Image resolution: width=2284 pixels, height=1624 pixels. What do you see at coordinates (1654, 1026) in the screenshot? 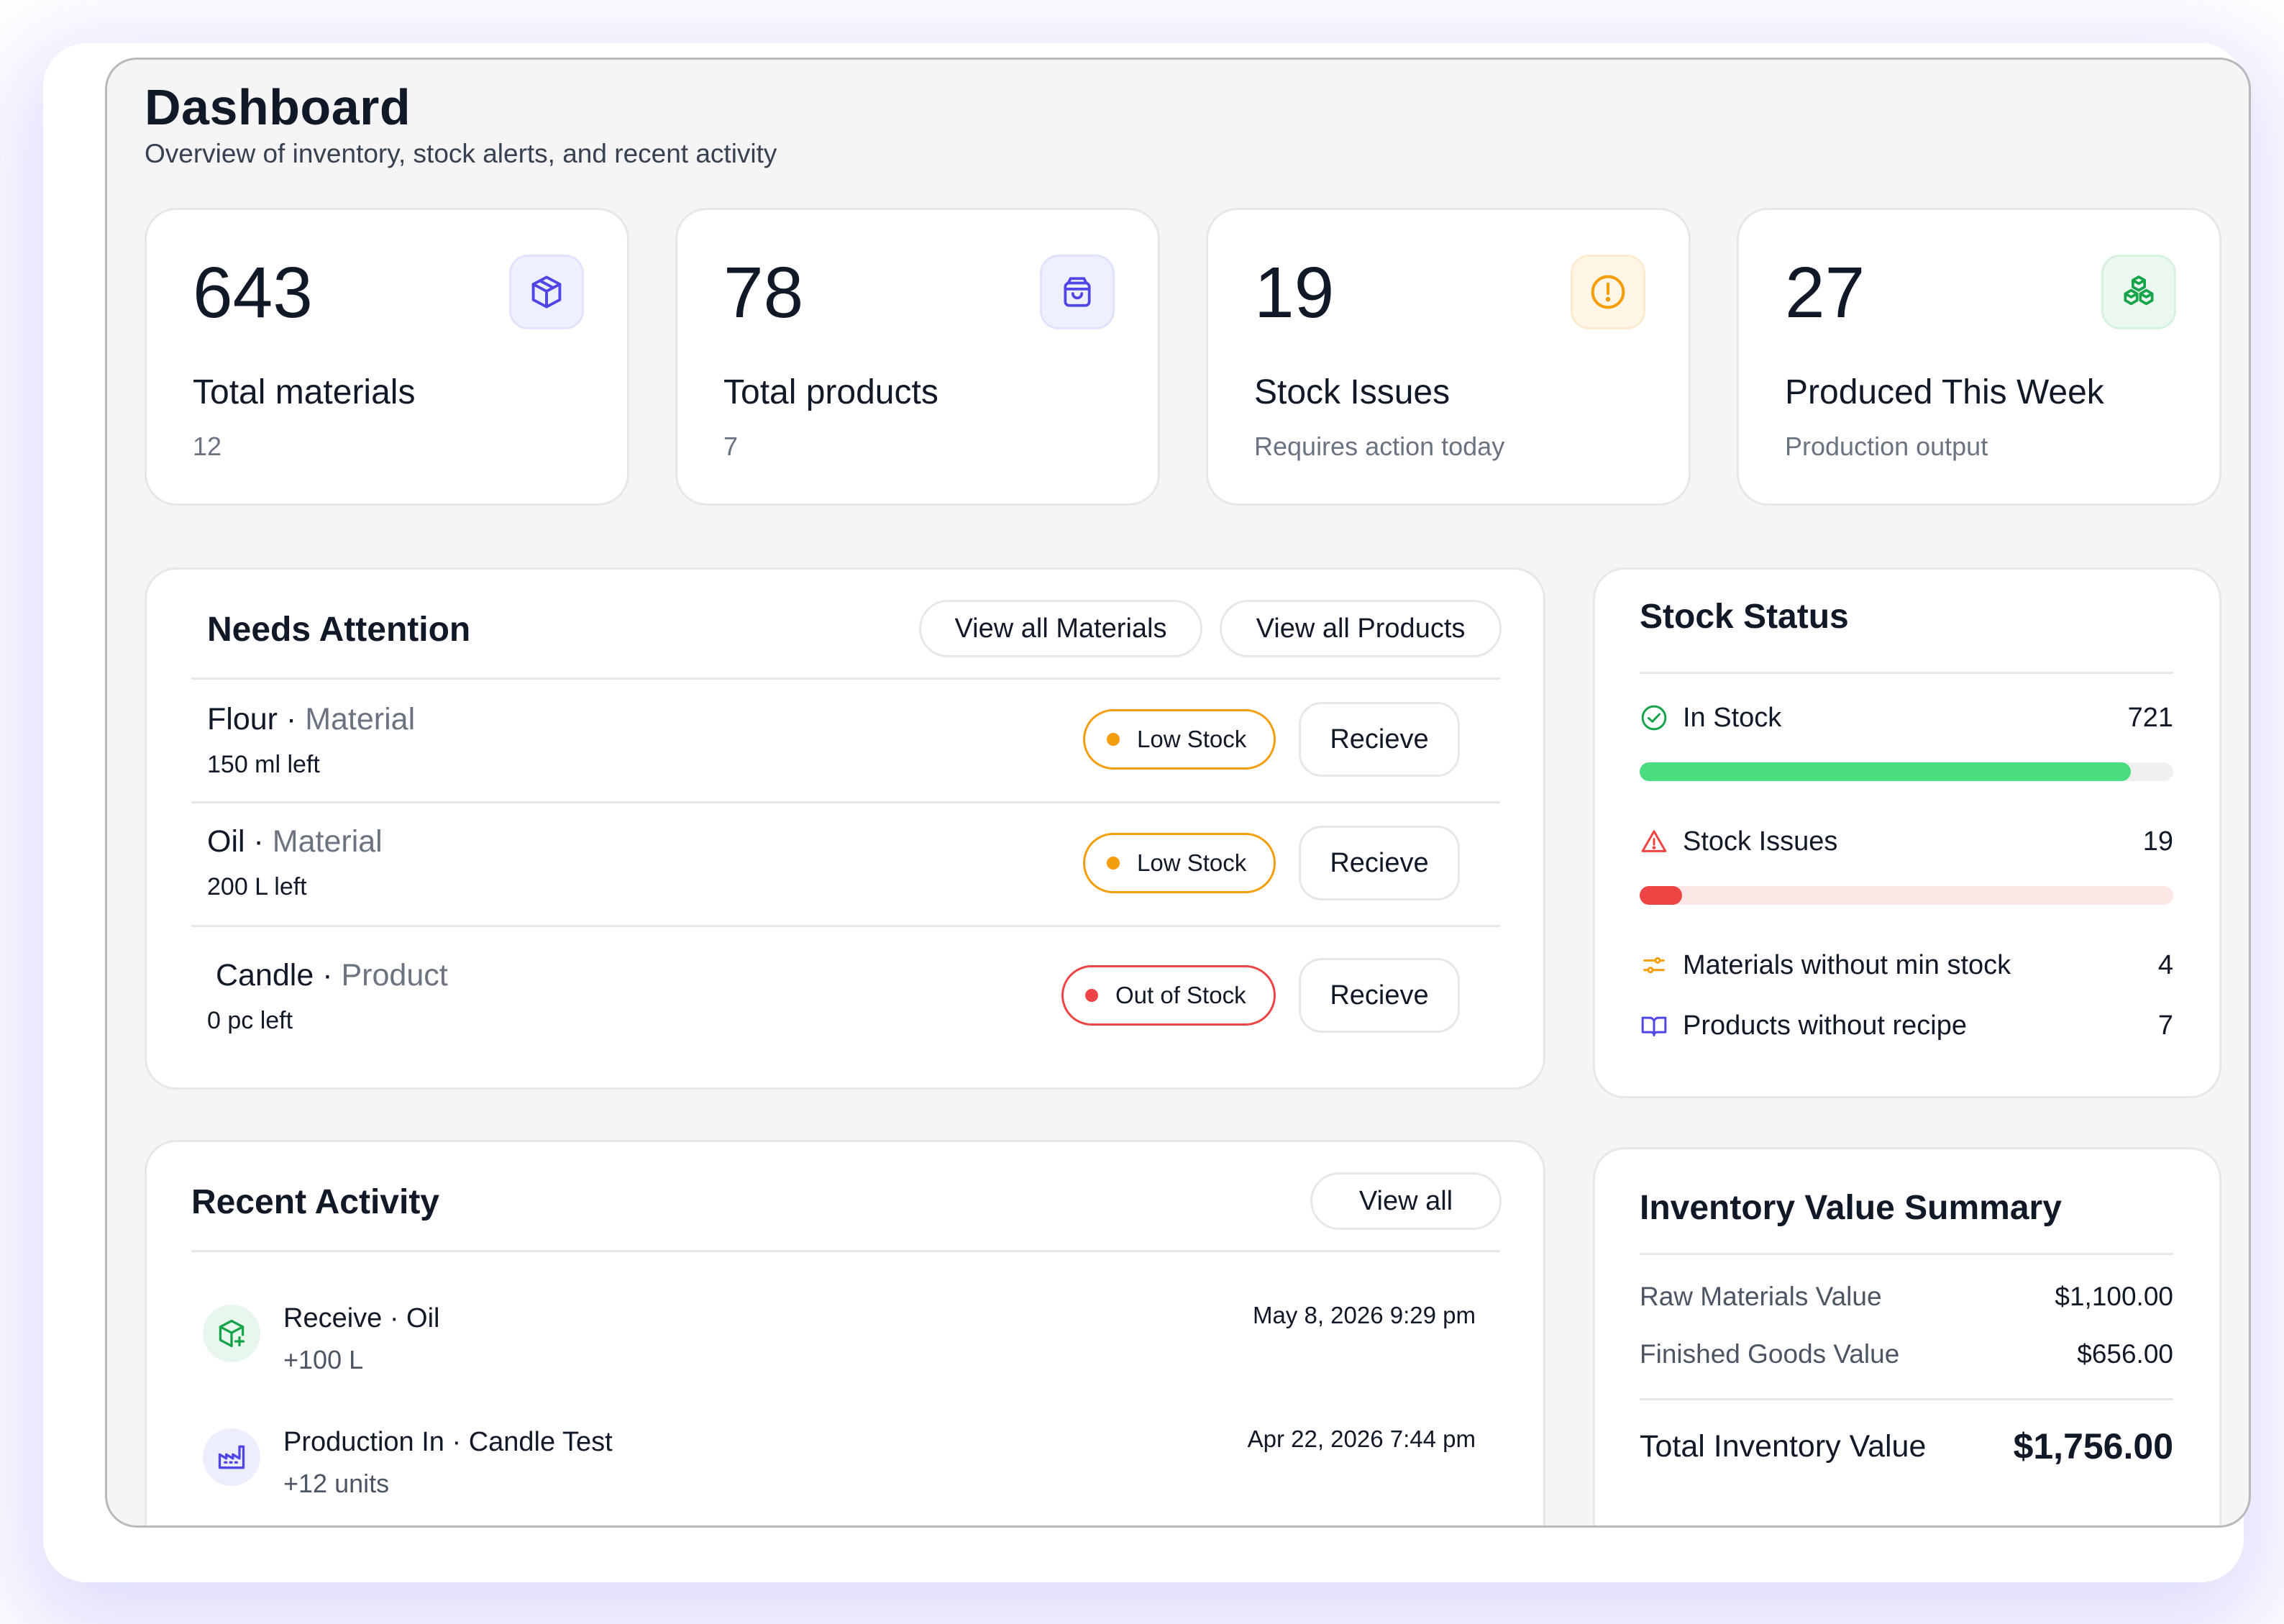
I see `book-open-icon` at bounding box center [1654, 1026].